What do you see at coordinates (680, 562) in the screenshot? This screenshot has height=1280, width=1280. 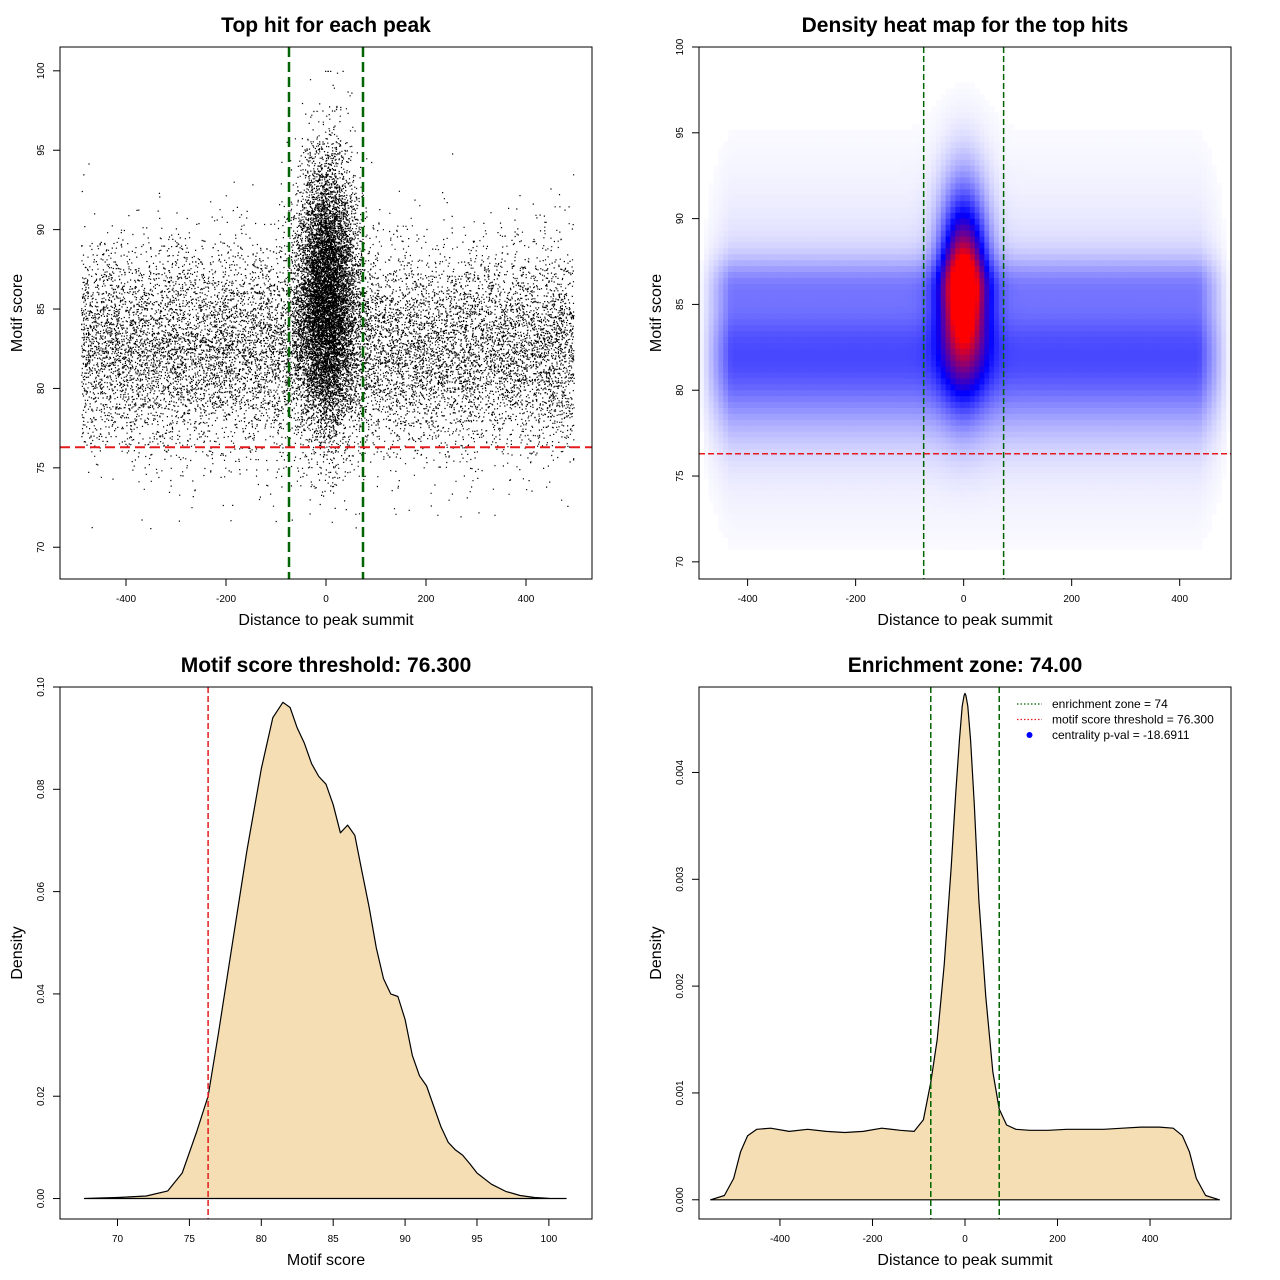 I see `y-tick-label: 70` at bounding box center [680, 562].